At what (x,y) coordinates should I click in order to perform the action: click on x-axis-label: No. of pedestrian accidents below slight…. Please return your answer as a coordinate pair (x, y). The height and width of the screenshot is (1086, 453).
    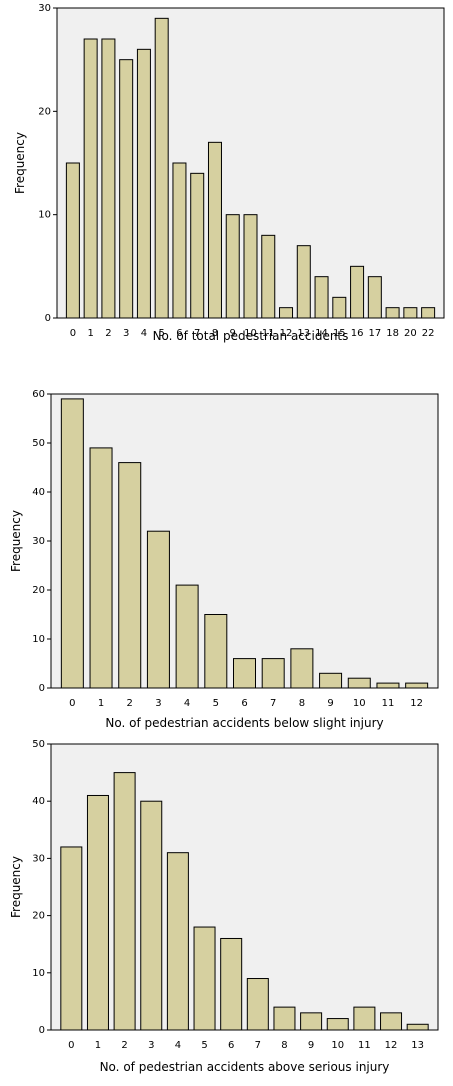
    Looking at the image, I should click on (244, 723).